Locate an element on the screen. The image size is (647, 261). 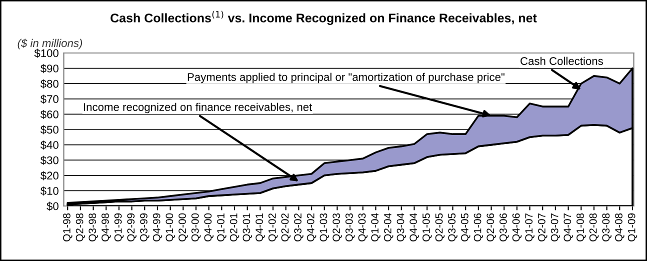
x-tick-label: Q1-05 is located at coordinates (427, 227).